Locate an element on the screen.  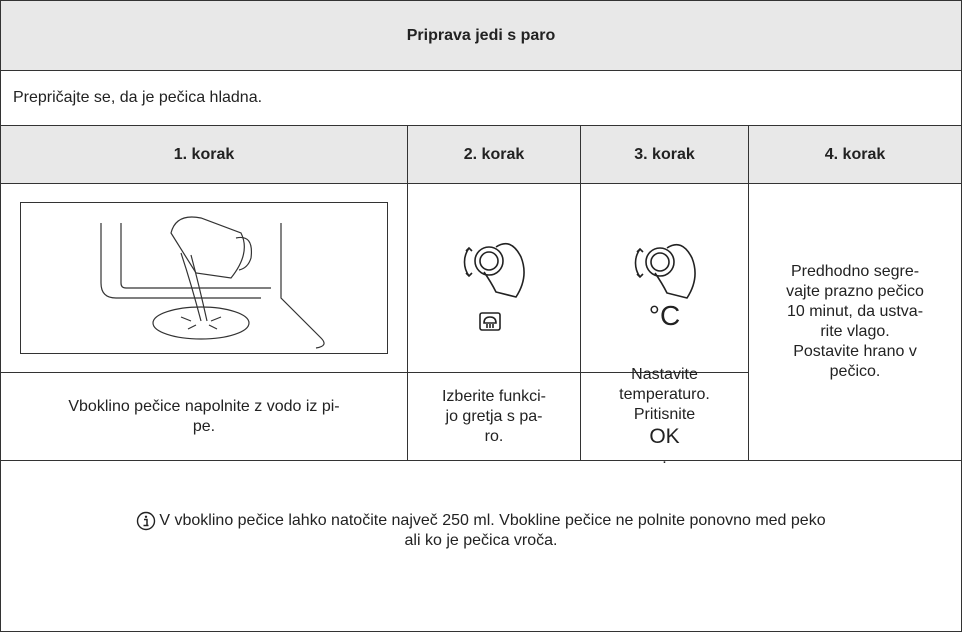
note-text: ali ko je pečica vroča. is located at coordinates (481, 540).